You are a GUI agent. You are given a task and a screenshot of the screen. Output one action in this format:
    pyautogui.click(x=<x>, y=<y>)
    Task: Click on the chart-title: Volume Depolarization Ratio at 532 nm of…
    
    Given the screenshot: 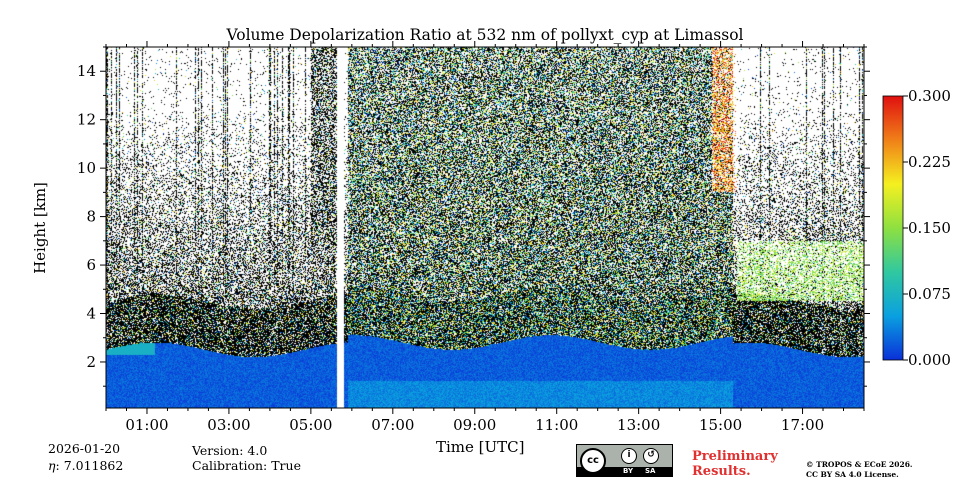 What is the action you would take?
    pyautogui.click(x=485, y=35)
    